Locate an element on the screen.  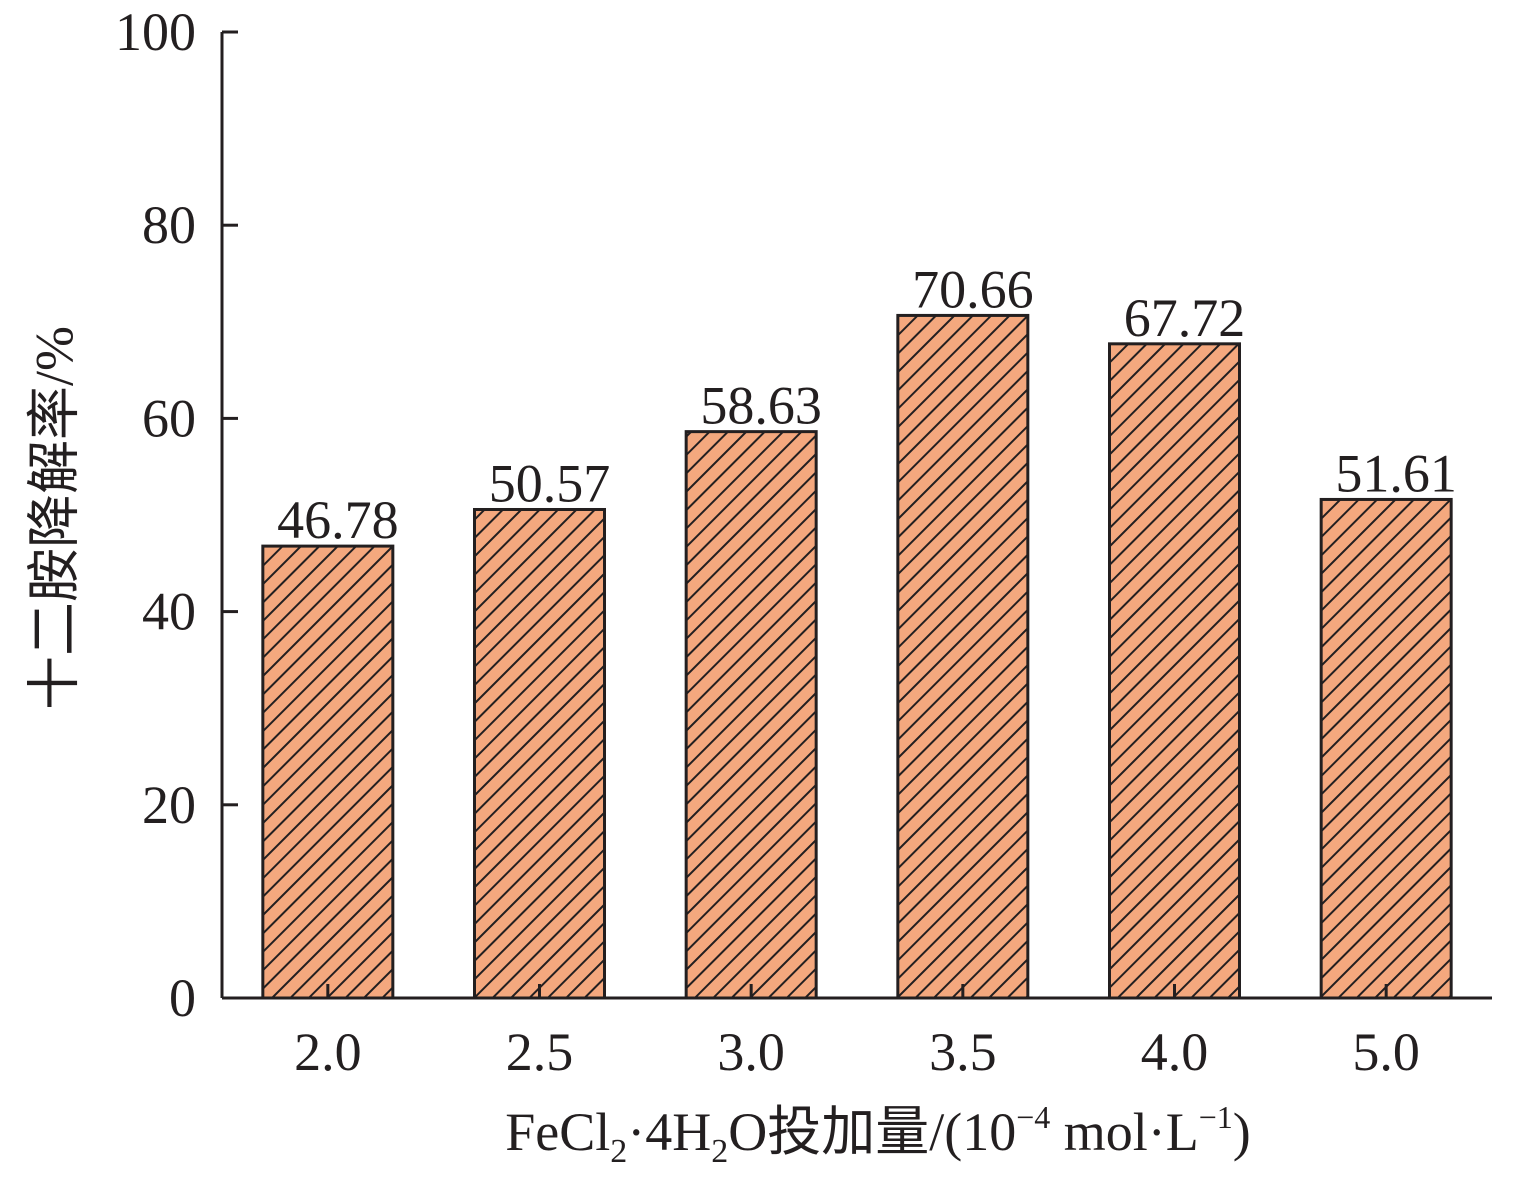
y-tick-label-100: 100 is located at coordinates (155, 32).